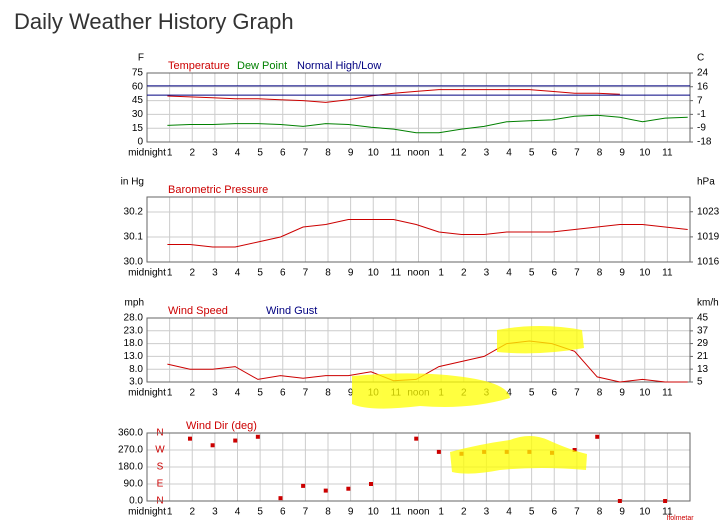  I want to click on legend-entry: Wind Speed, so click(198, 311).